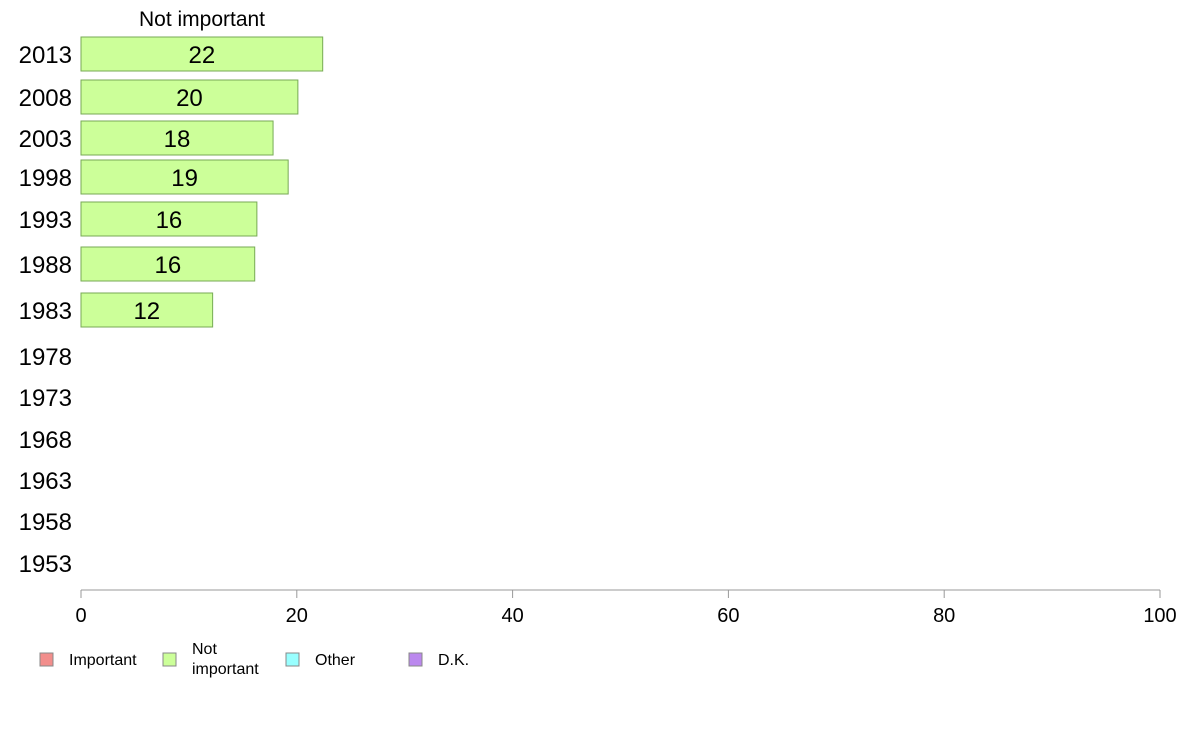 The width and height of the screenshot is (1188, 736). I want to click on x-tick-label-20: 20, so click(297, 616).